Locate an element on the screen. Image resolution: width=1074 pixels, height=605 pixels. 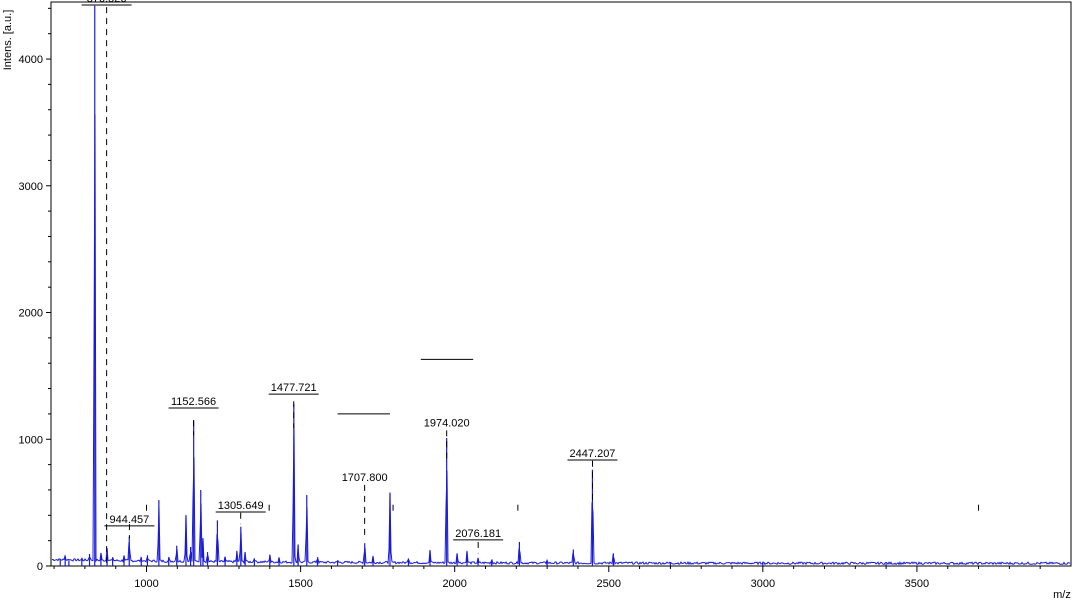
x-tick-label: 2500 is located at coordinates (609, 584).